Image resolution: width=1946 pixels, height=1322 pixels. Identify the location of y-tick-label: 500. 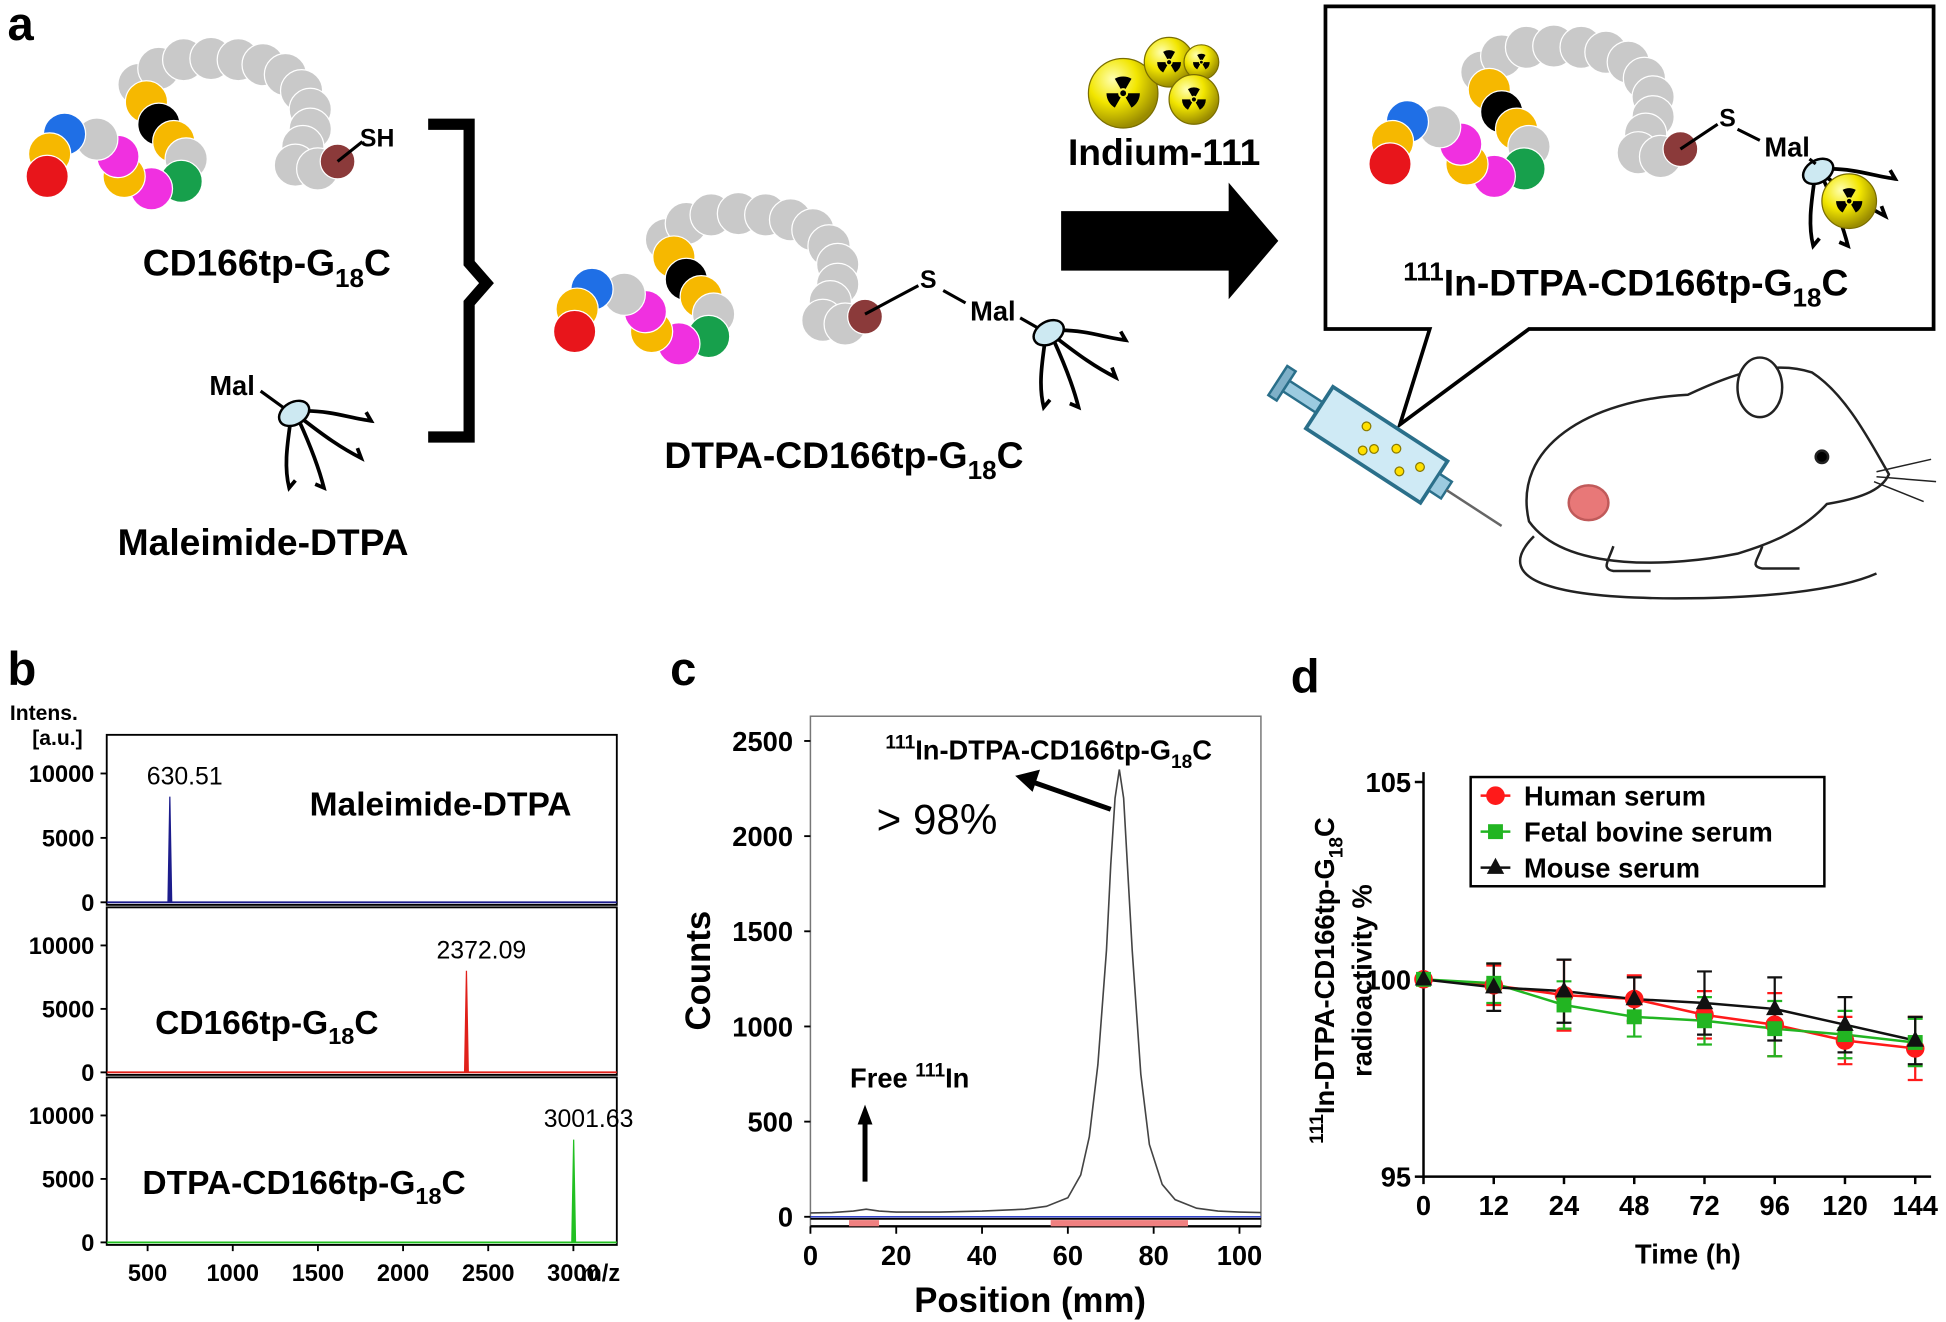
(770, 1122).